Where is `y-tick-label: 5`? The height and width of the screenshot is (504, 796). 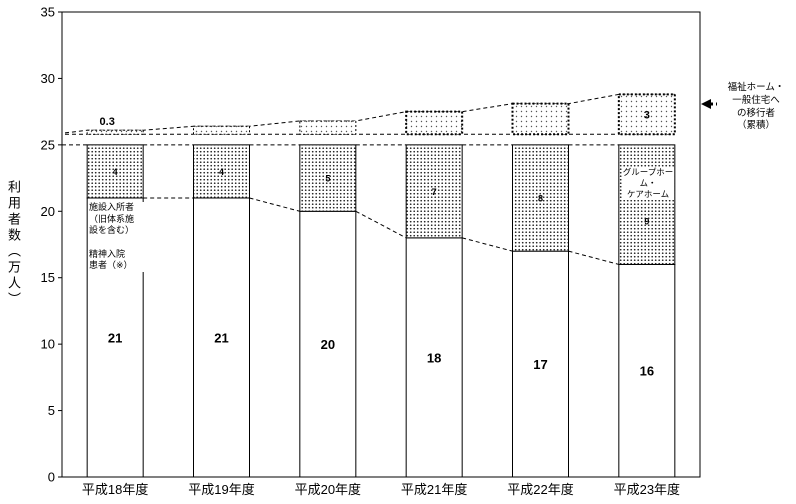 y-tick-label: 5 is located at coordinates (51, 410).